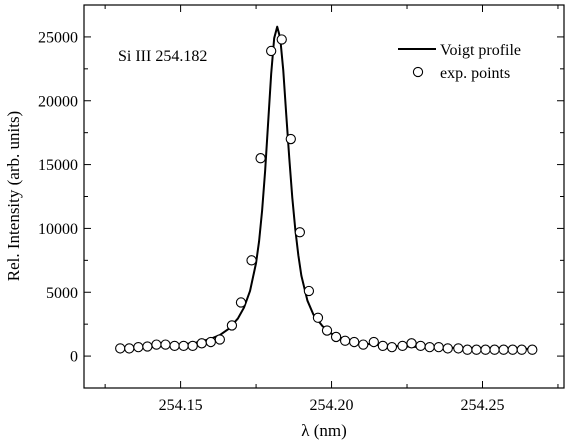 The height and width of the screenshot is (443, 566). What do you see at coordinates (58, 37) in the screenshot?
I see `y-tick-label: 25000` at bounding box center [58, 37].